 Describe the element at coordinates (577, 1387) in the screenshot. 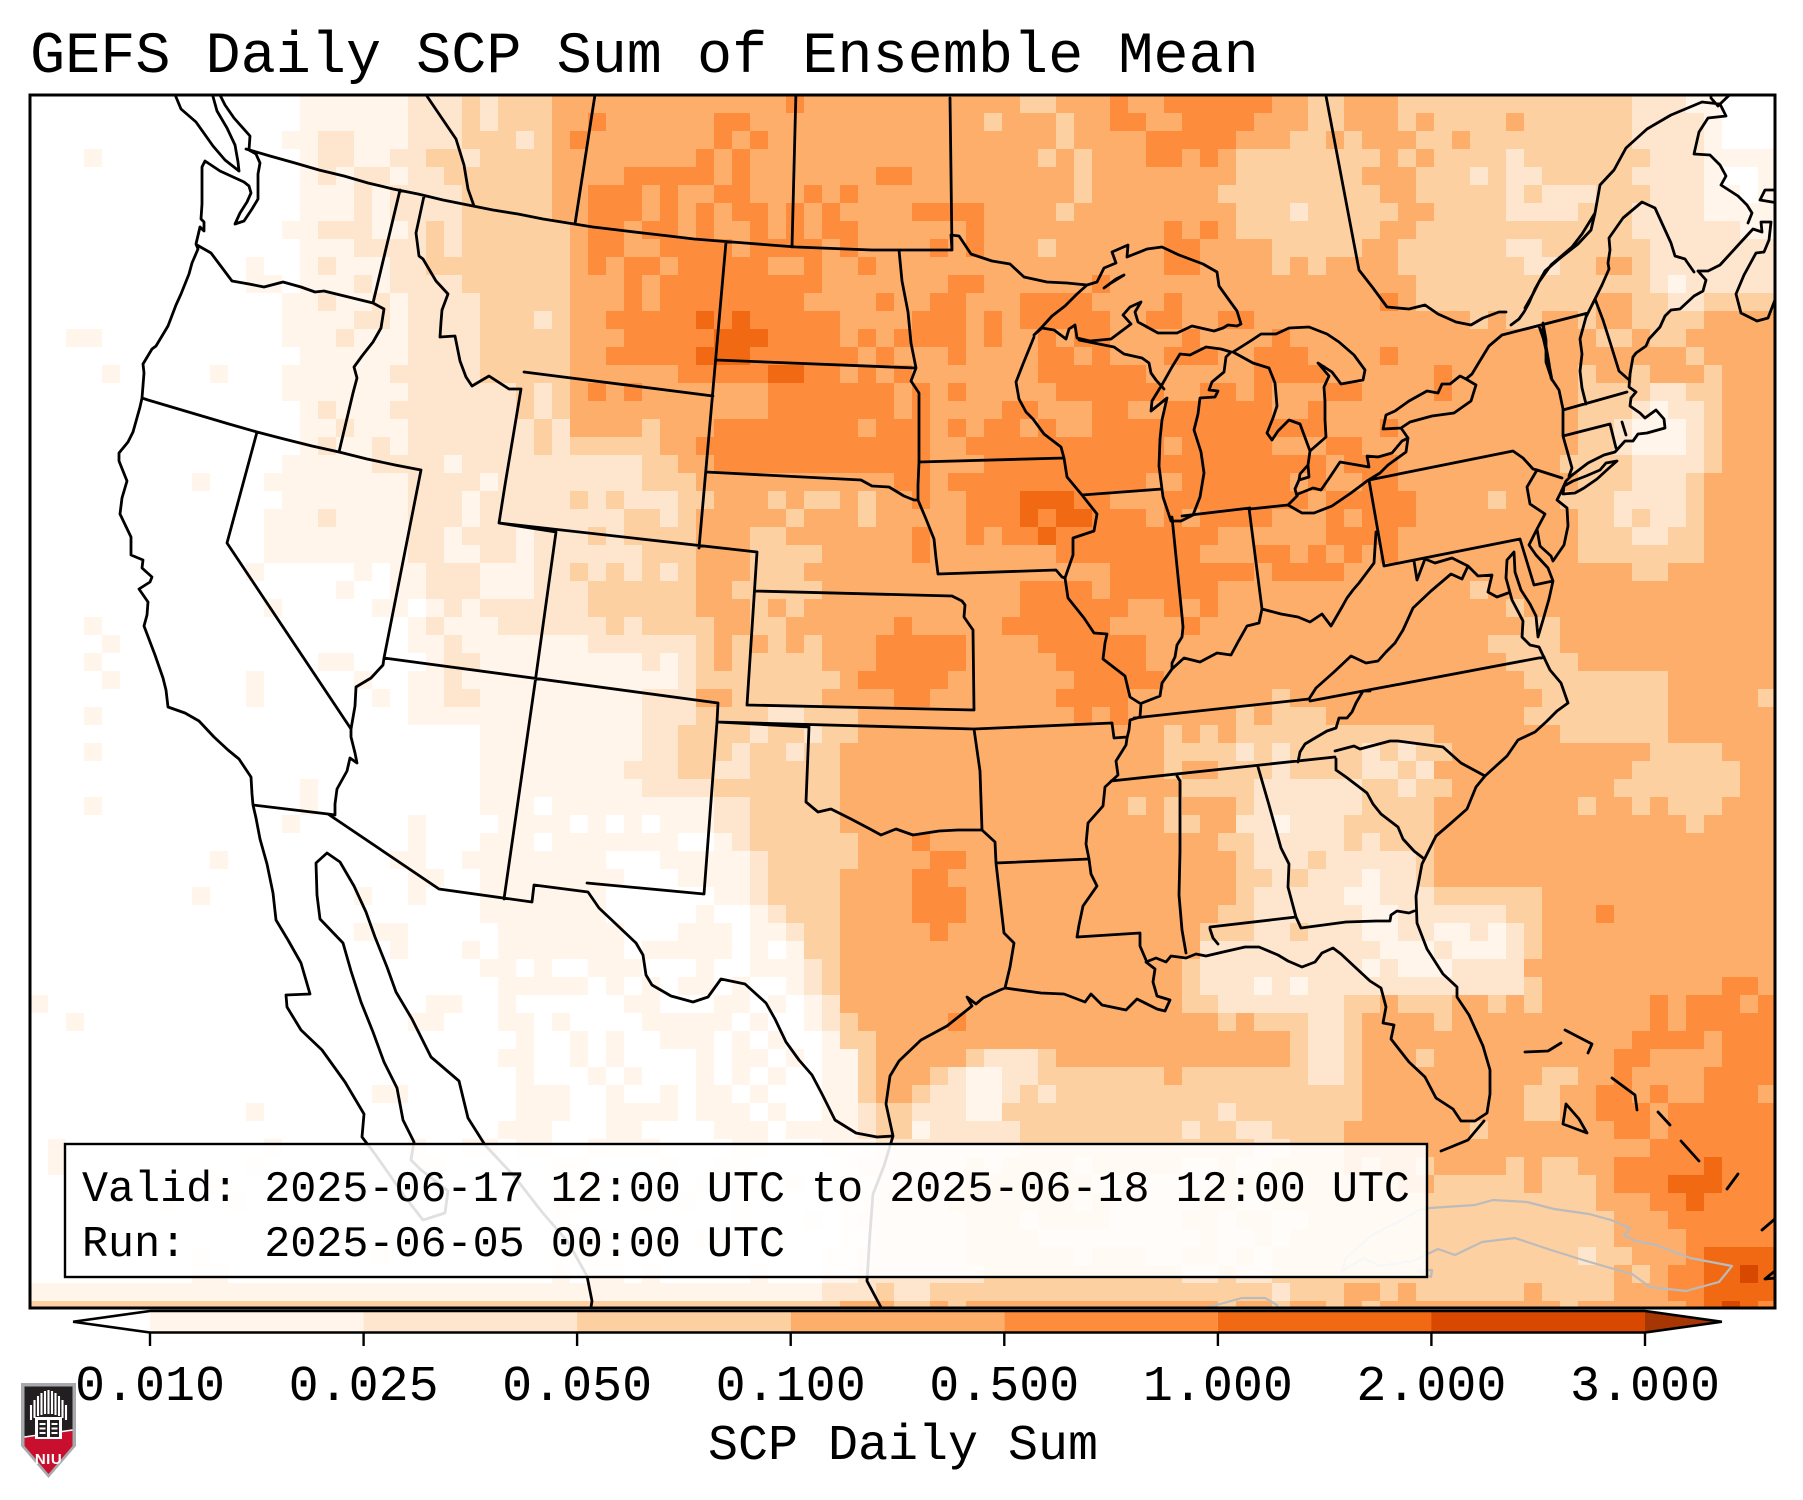

I see `svg-text: 0.050` at that location.